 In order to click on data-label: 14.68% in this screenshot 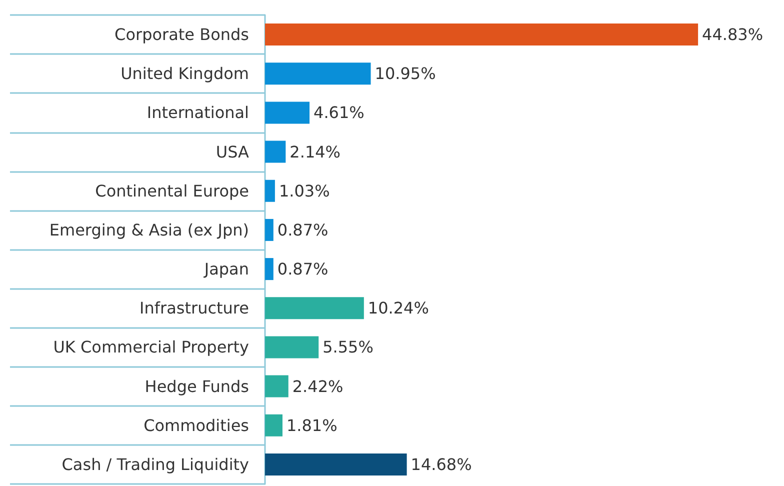, I will do `click(441, 464)`.